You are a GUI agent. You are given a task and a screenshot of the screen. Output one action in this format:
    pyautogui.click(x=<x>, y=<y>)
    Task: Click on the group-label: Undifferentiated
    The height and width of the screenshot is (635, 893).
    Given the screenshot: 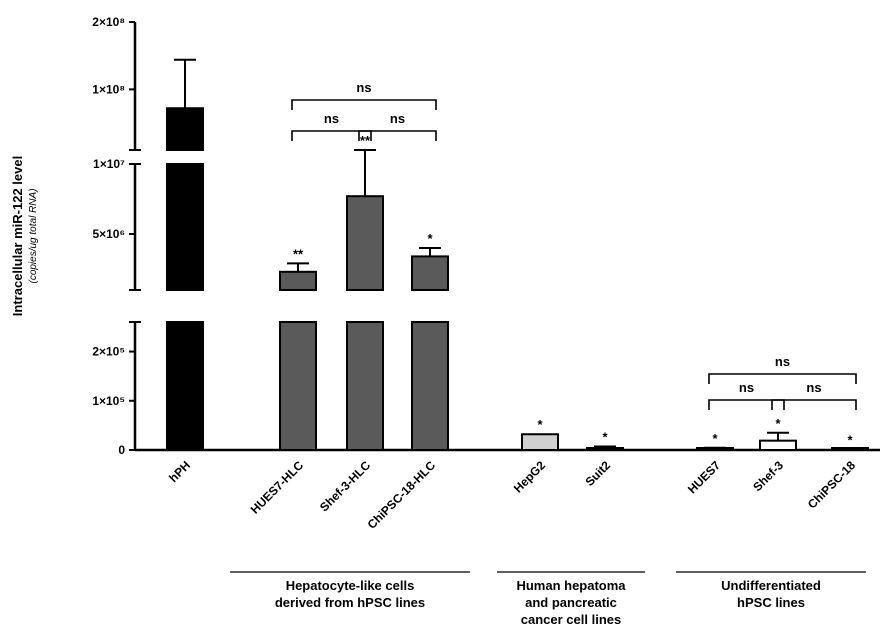 What is the action you would take?
    pyautogui.click(x=771, y=585)
    